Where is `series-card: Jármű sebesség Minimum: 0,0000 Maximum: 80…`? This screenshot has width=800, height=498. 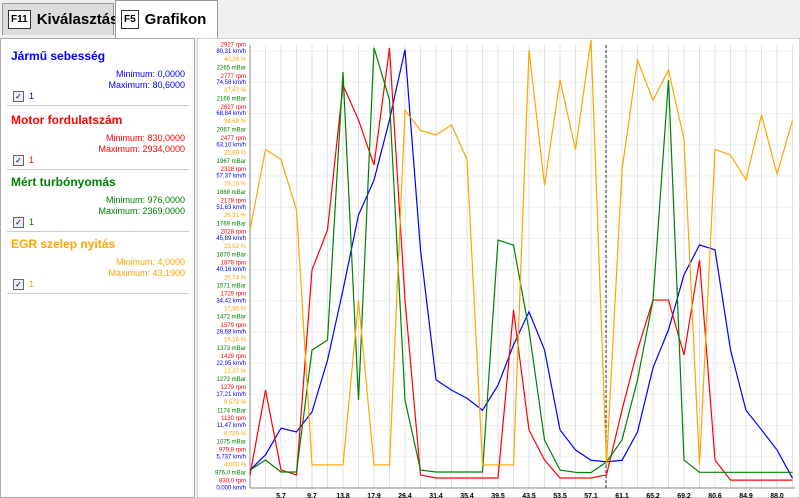 series-card: Jármű sebesség Minimum: 0,0000 Maximum: 80… is located at coordinates (98, 74).